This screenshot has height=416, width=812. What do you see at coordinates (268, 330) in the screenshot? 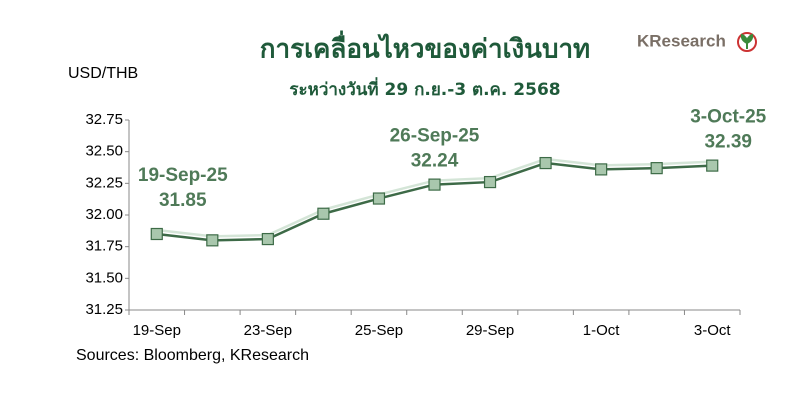
I see `x-tick-label: 23-Sep` at bounding box center [268, 330].